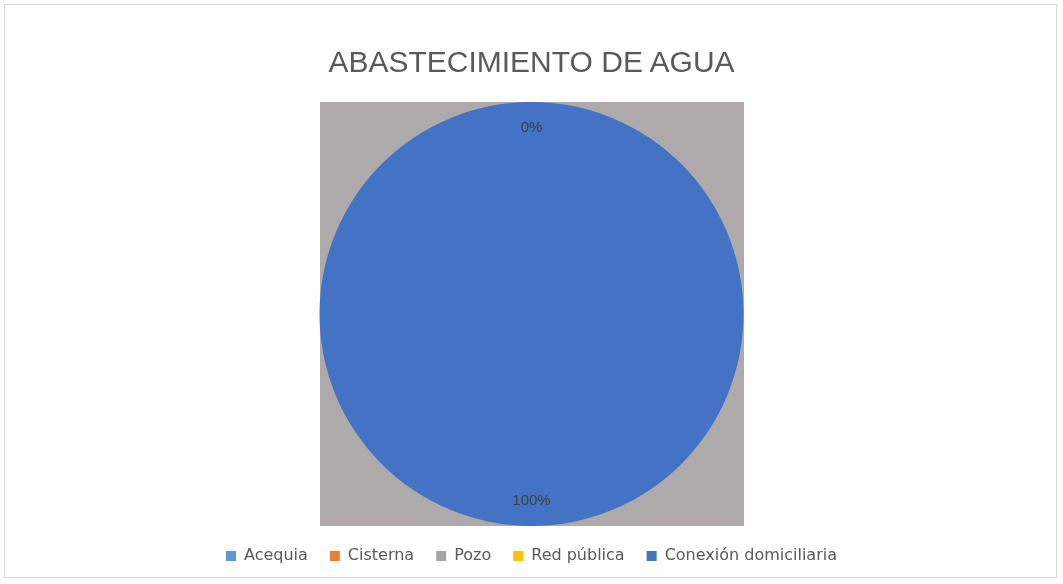 The width and height of the screenshot is (1063, 584). Describe the element at coordinates (276, 555) in the screenshot. I see `legend-label: Acequia` at that location.